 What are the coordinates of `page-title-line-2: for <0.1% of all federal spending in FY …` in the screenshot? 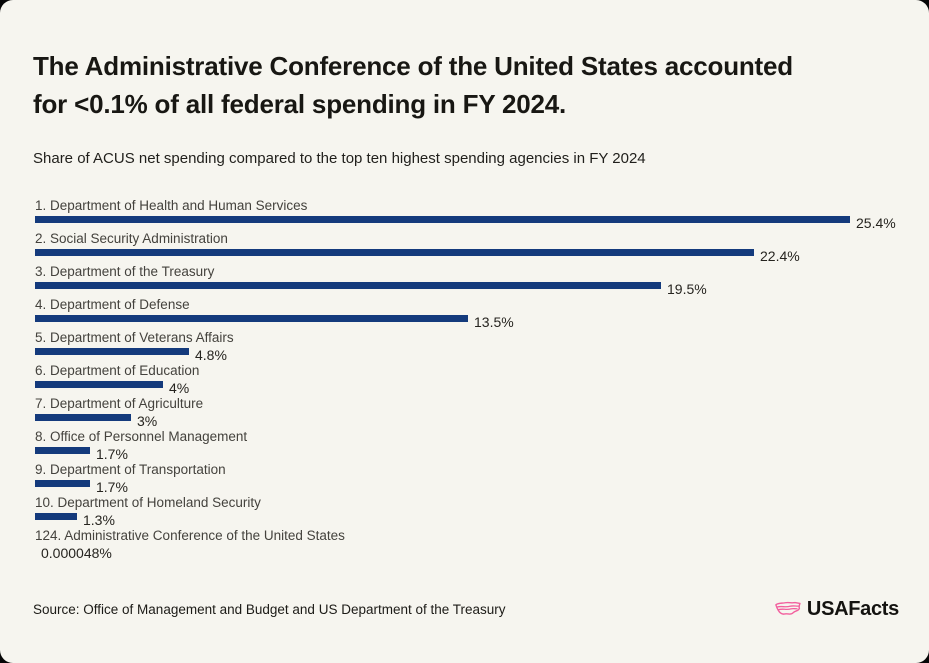 It's located at (300, 104).